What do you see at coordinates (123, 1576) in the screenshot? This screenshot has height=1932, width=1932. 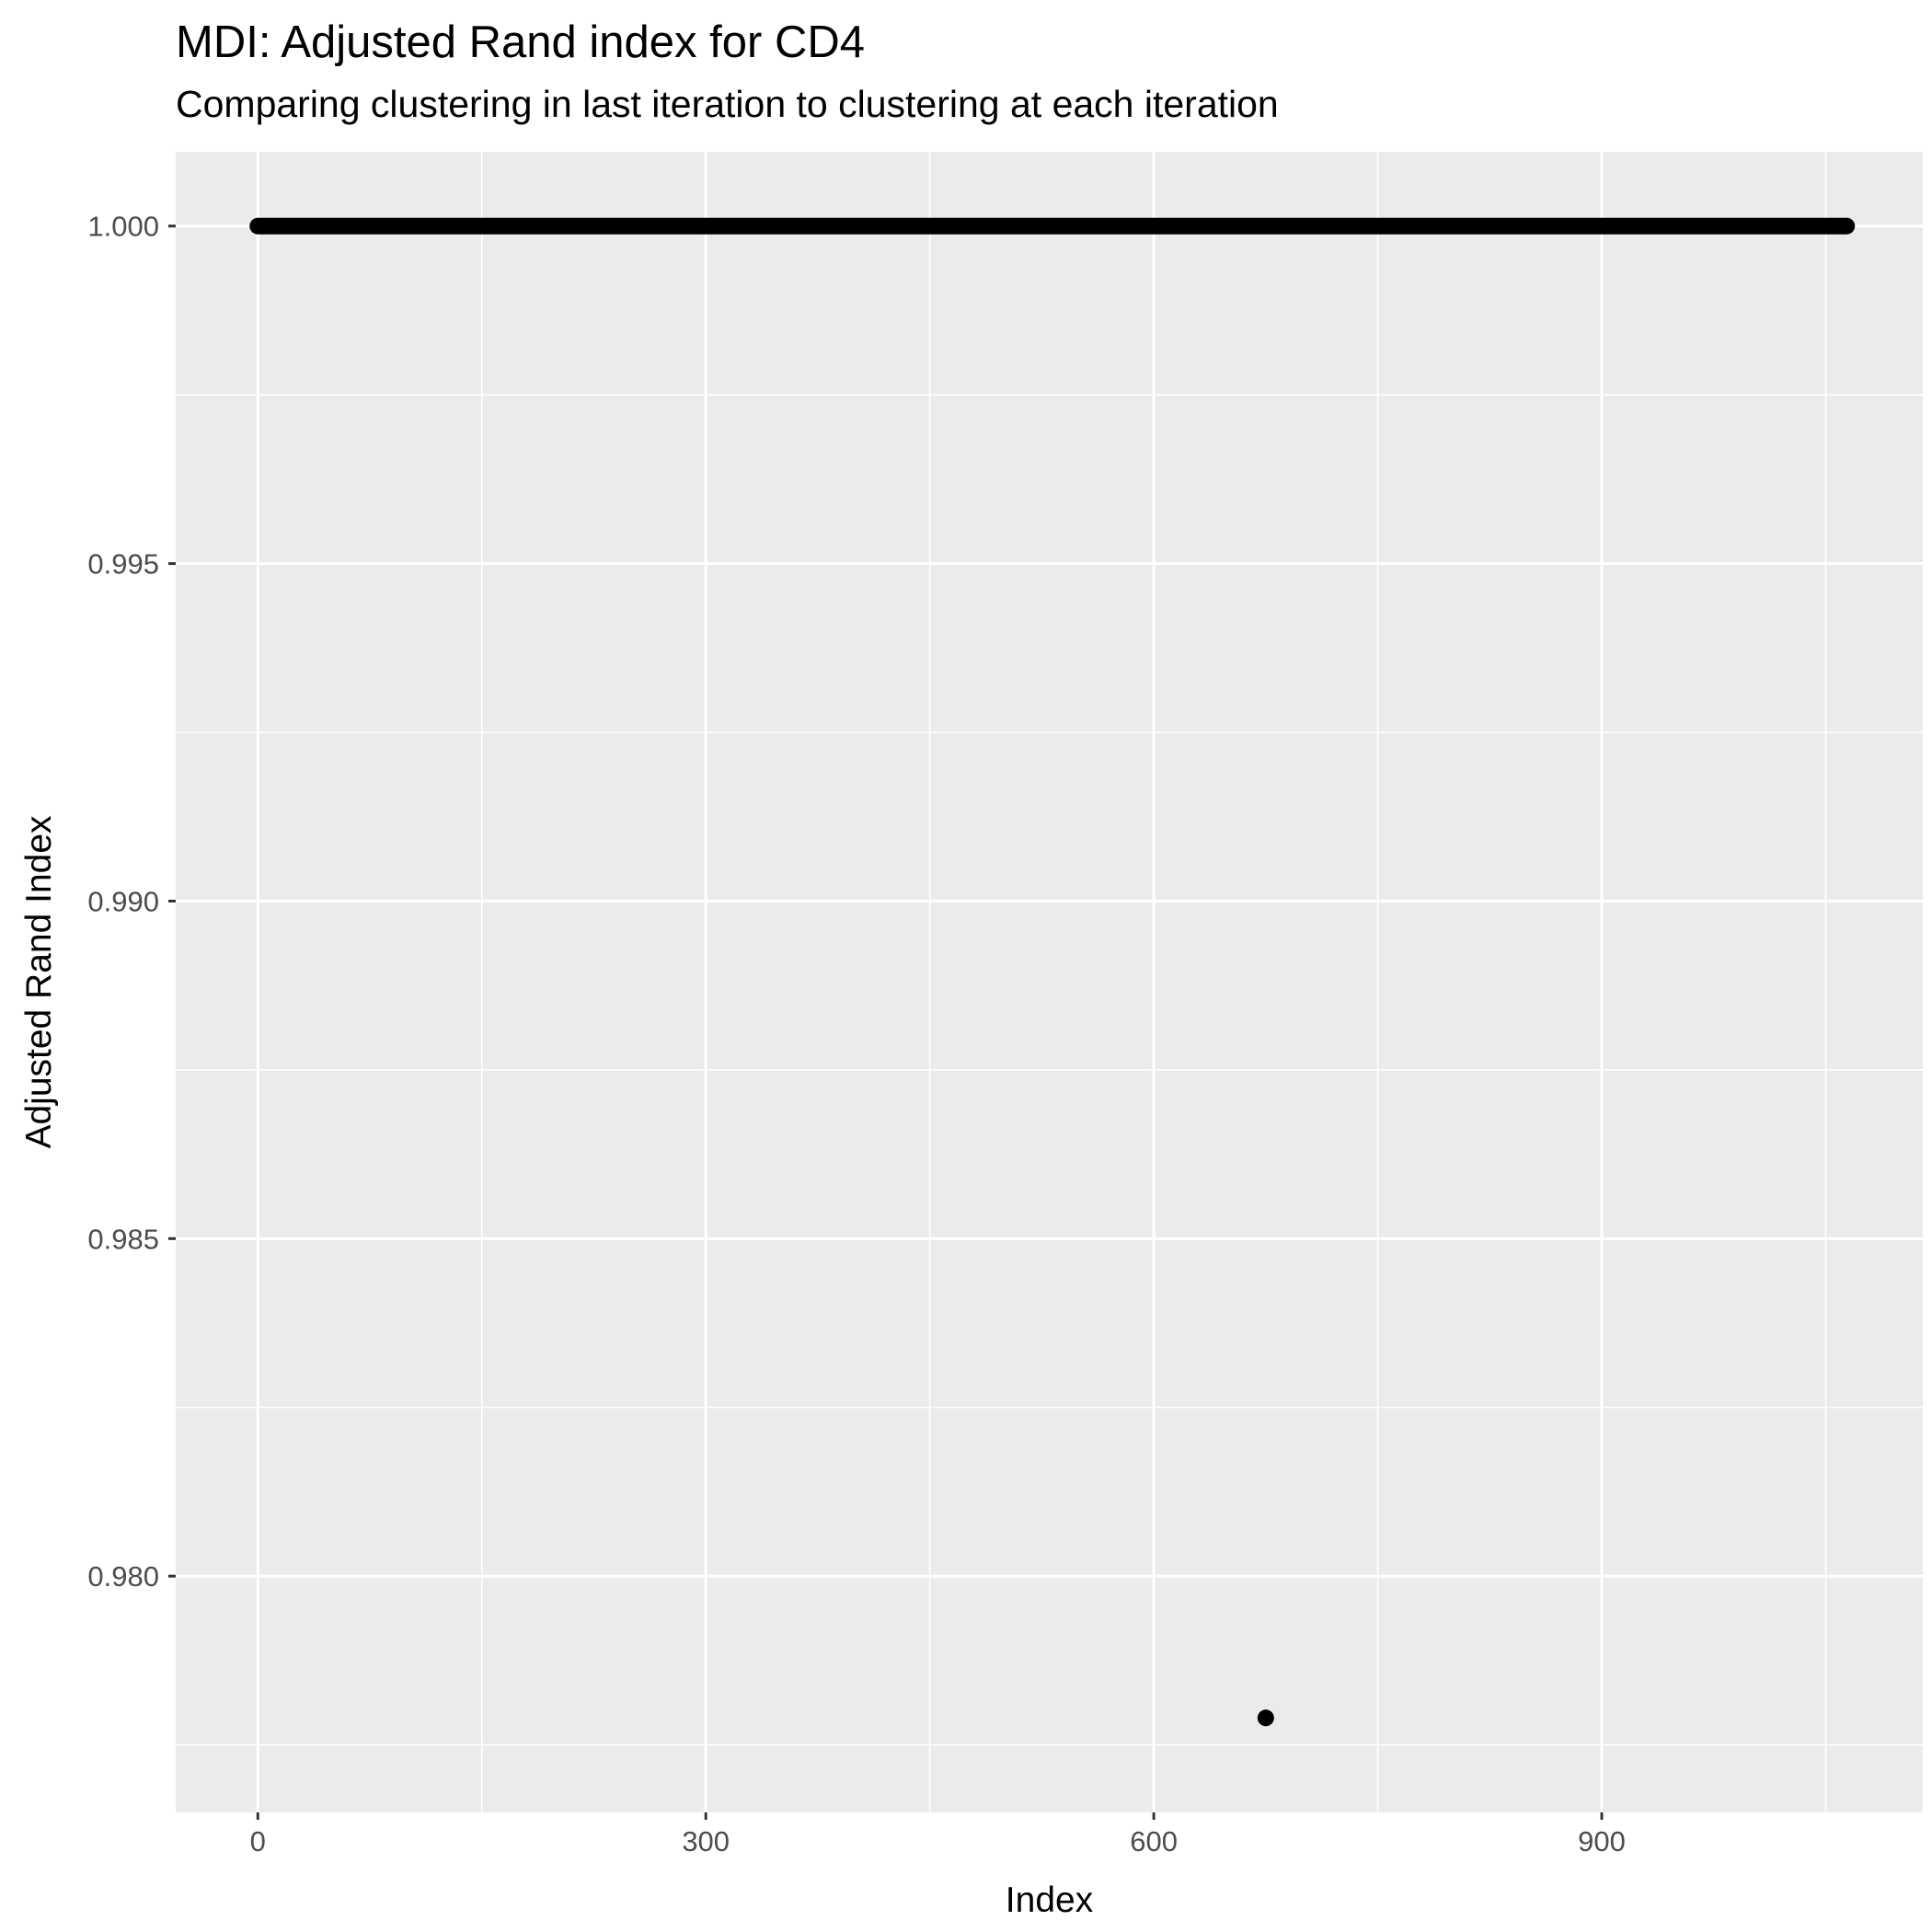 I see `y-tick-label: 0.980` at bounding box center [123, 1576].